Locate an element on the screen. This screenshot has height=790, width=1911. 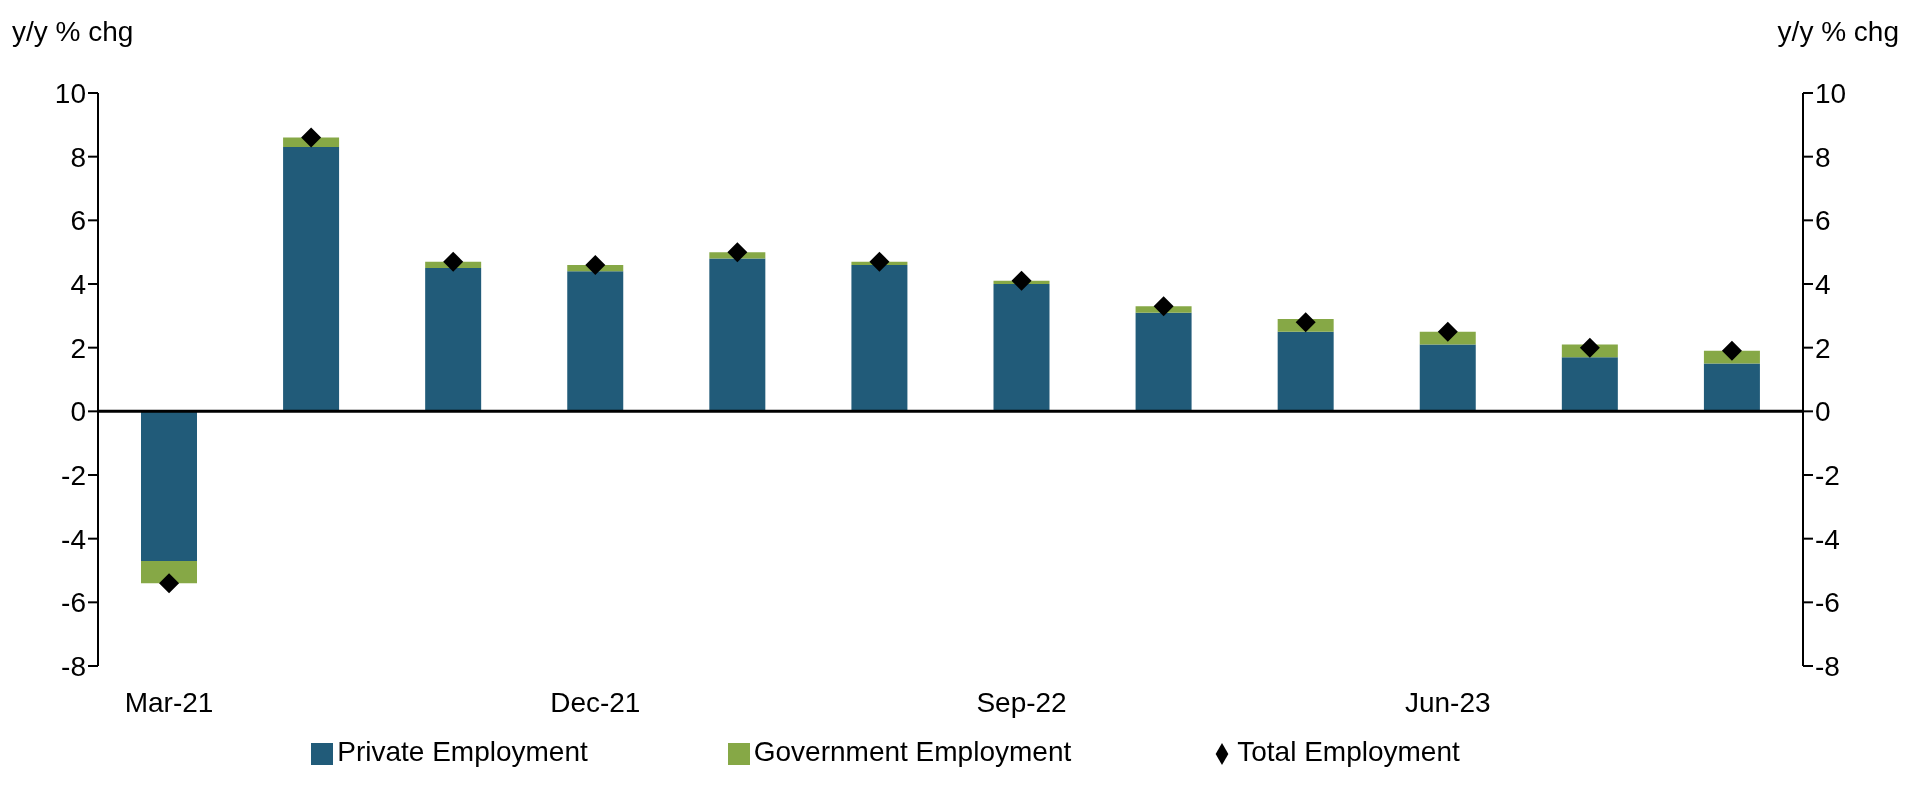
y2-tick-label: -6 is located at coordinates (1827, 603).